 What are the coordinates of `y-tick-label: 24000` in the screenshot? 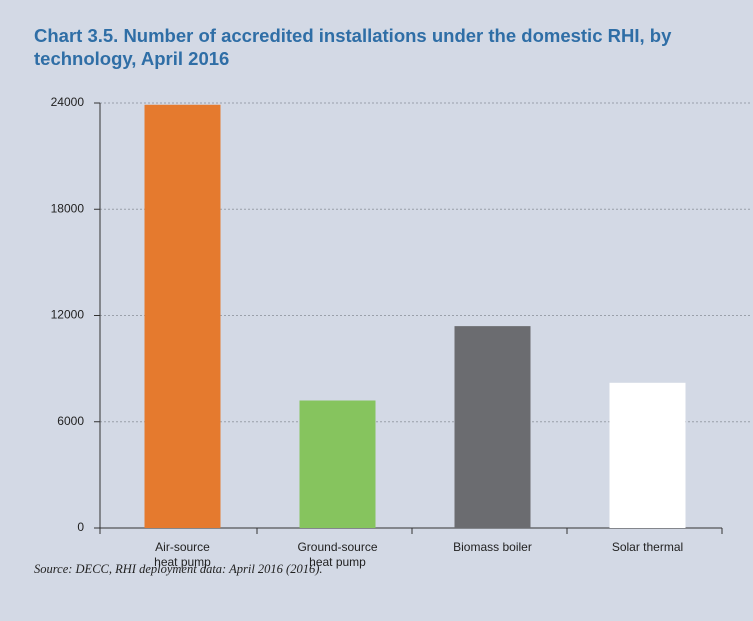 It's located at (68, 102).